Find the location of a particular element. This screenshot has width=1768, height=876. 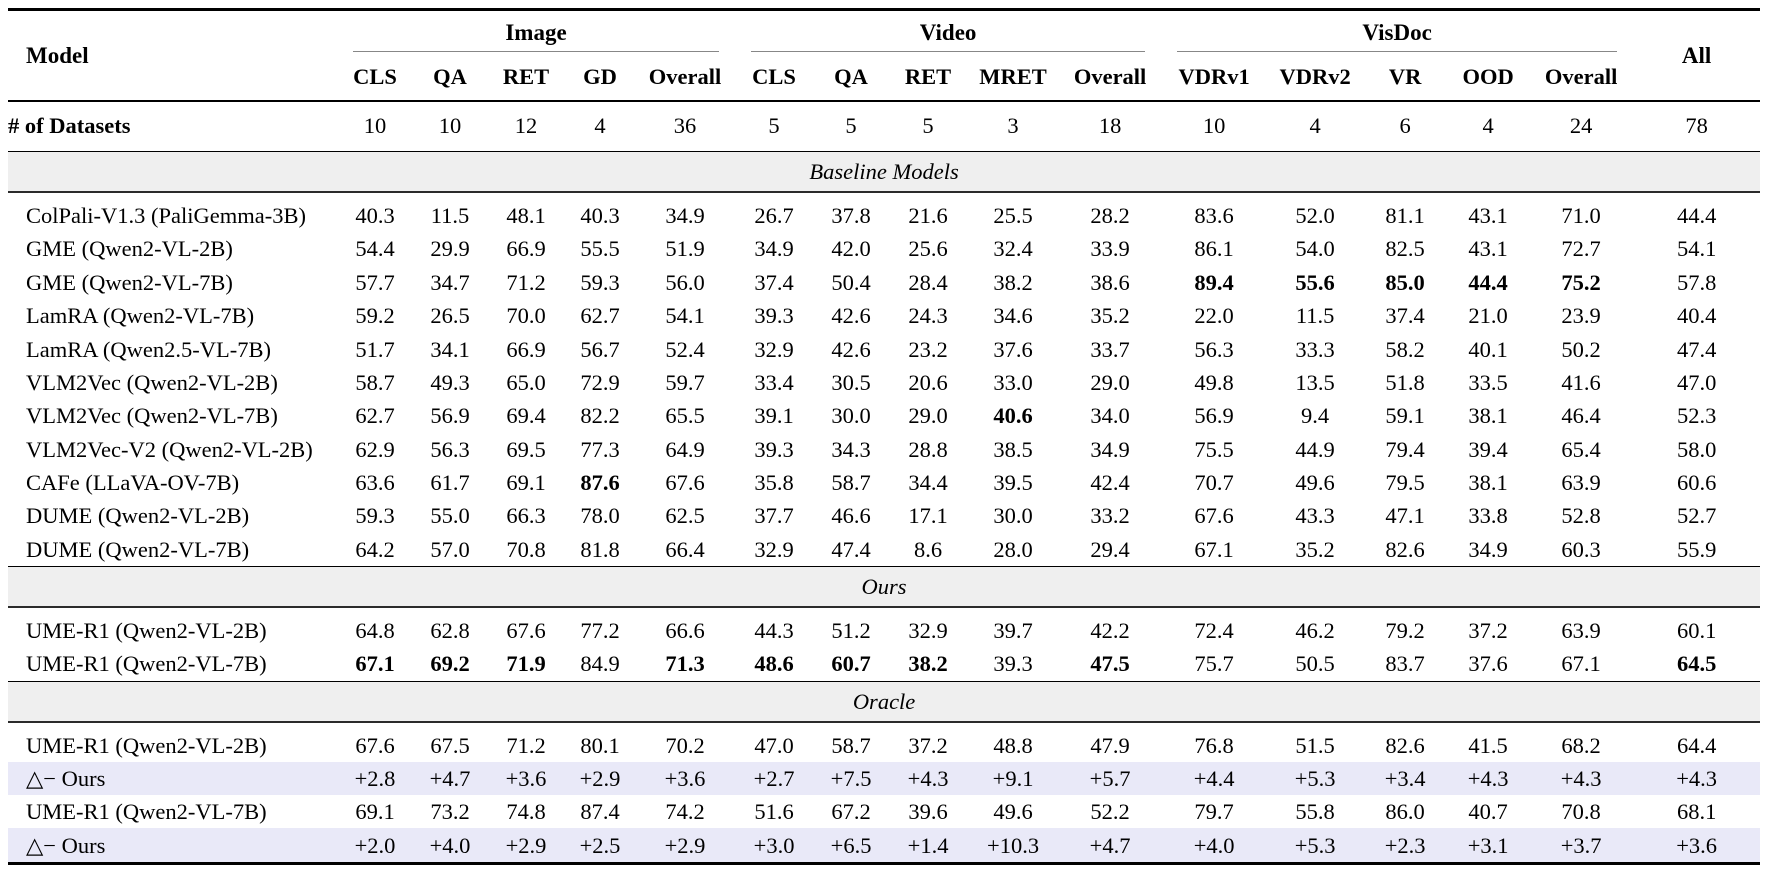

col-header-image-gd: GD is located at coordinates (600, 76).